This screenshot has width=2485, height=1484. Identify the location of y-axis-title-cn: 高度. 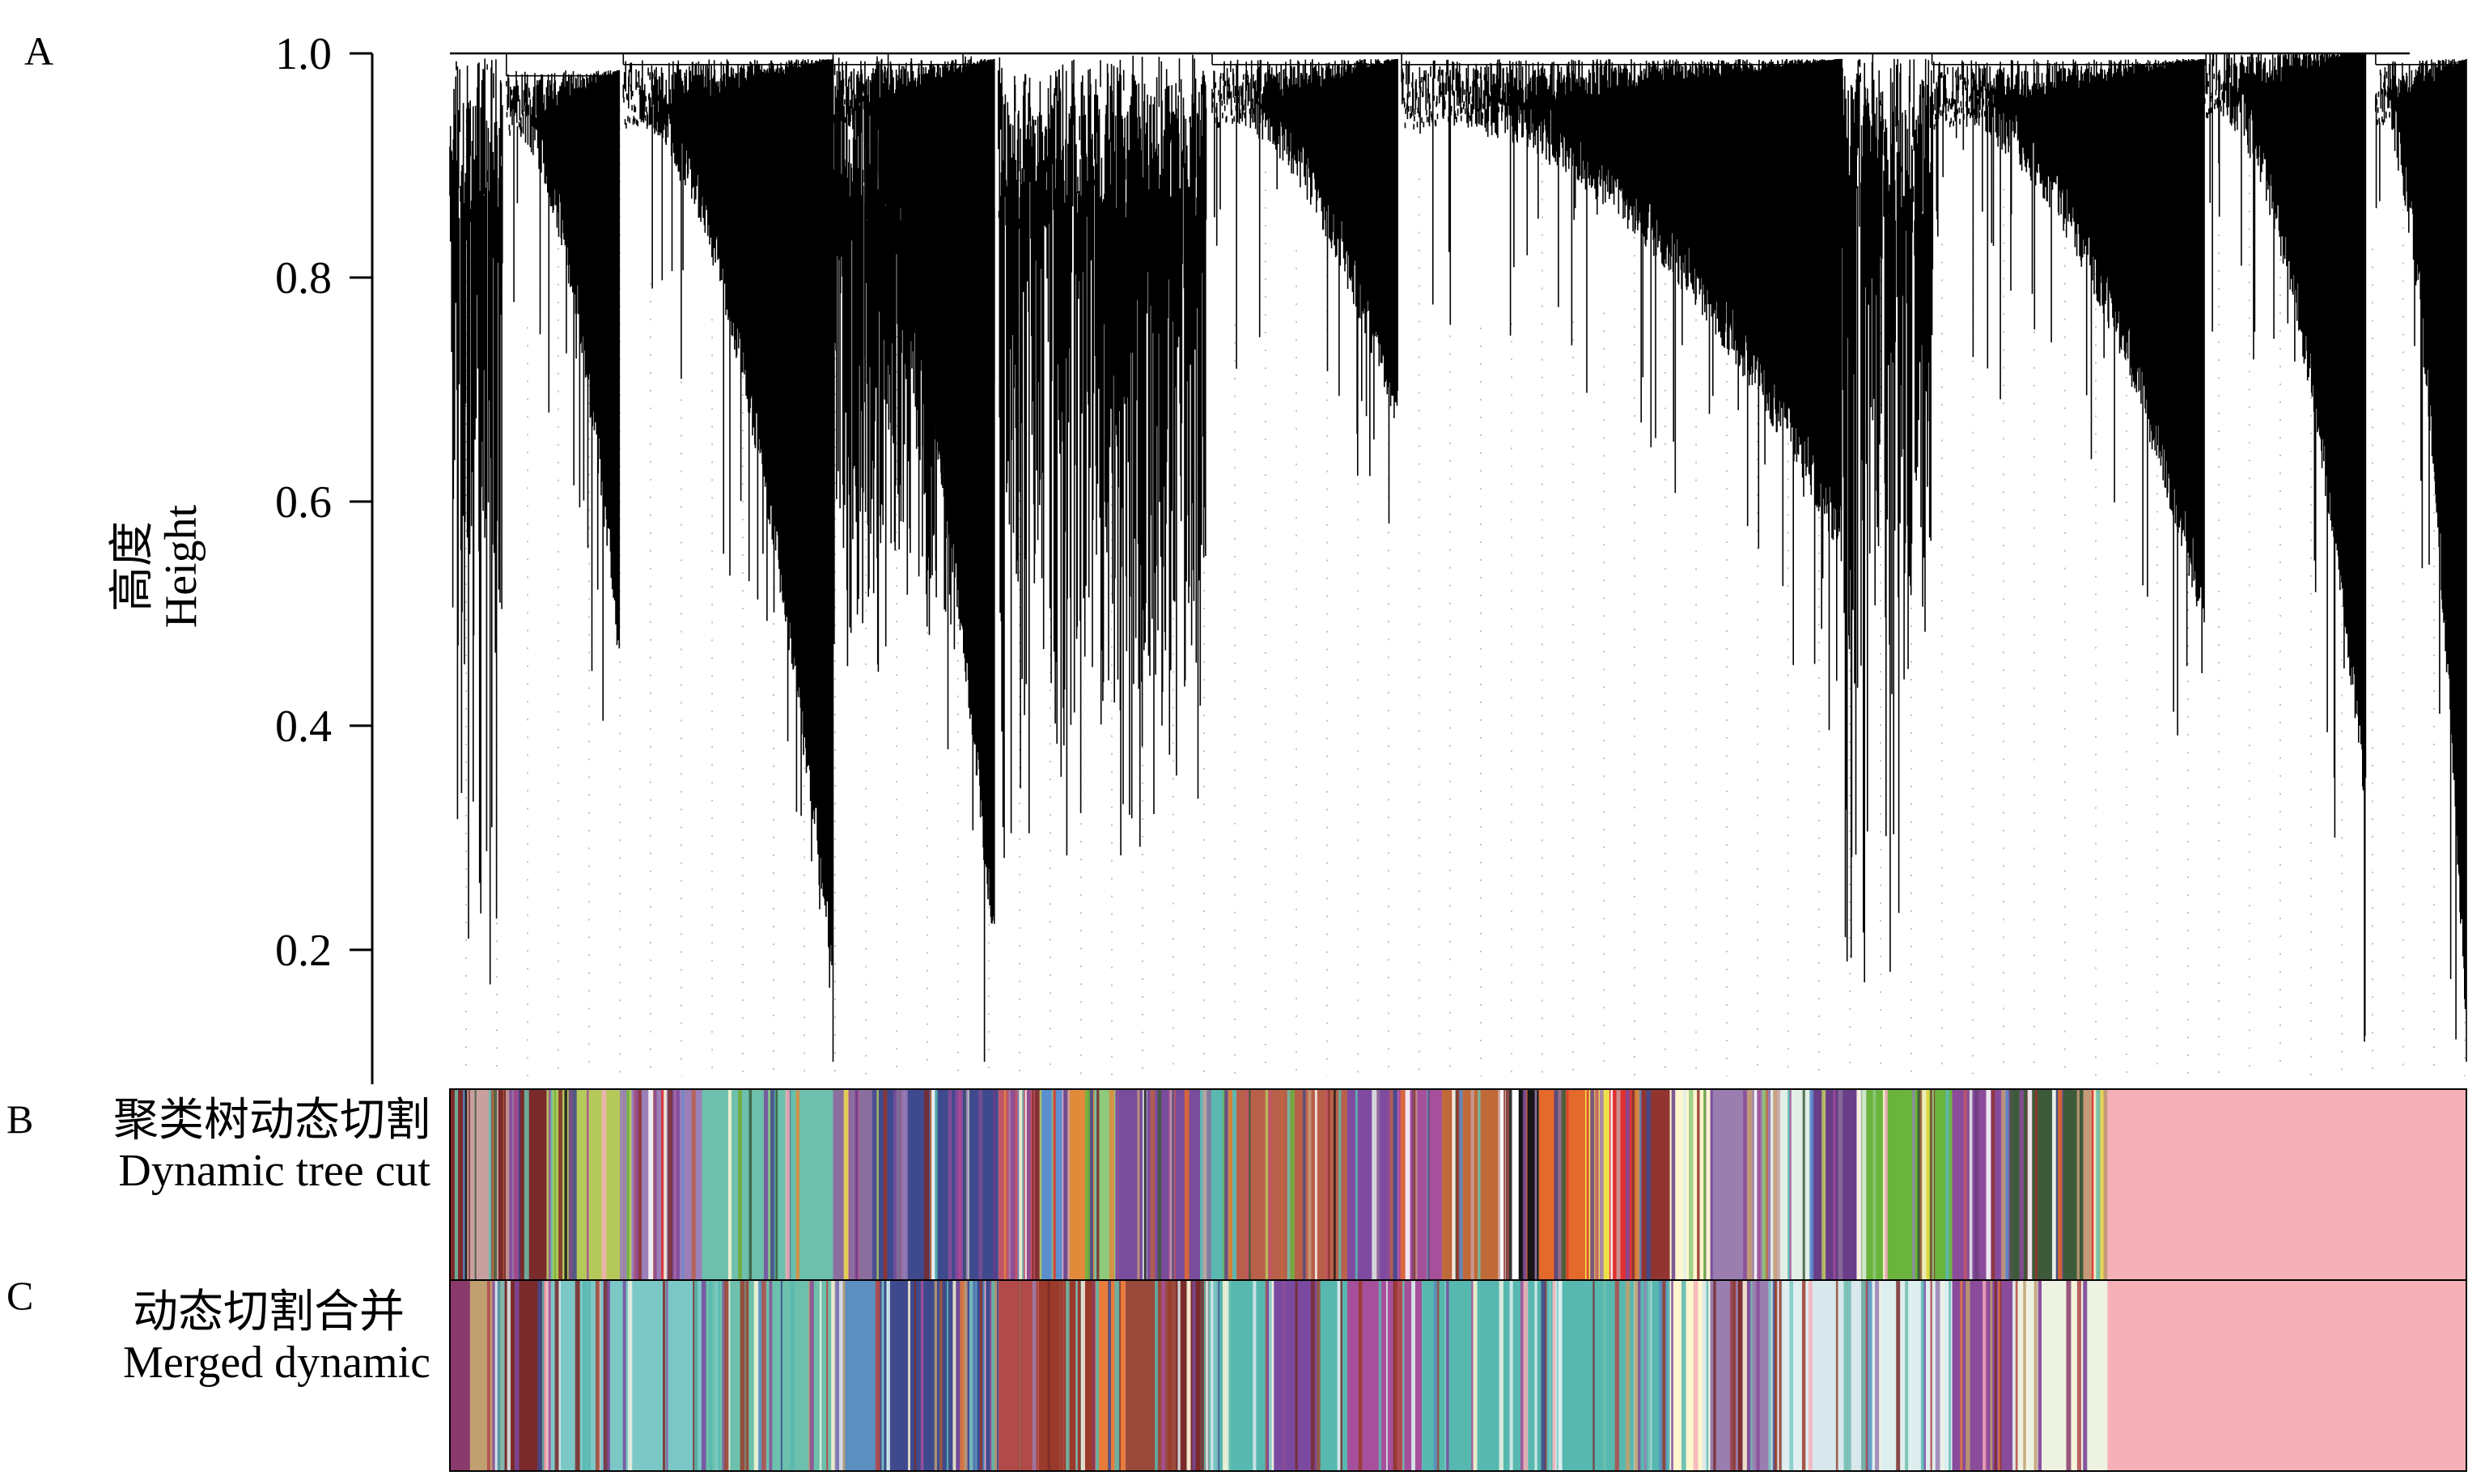
(133, 566).